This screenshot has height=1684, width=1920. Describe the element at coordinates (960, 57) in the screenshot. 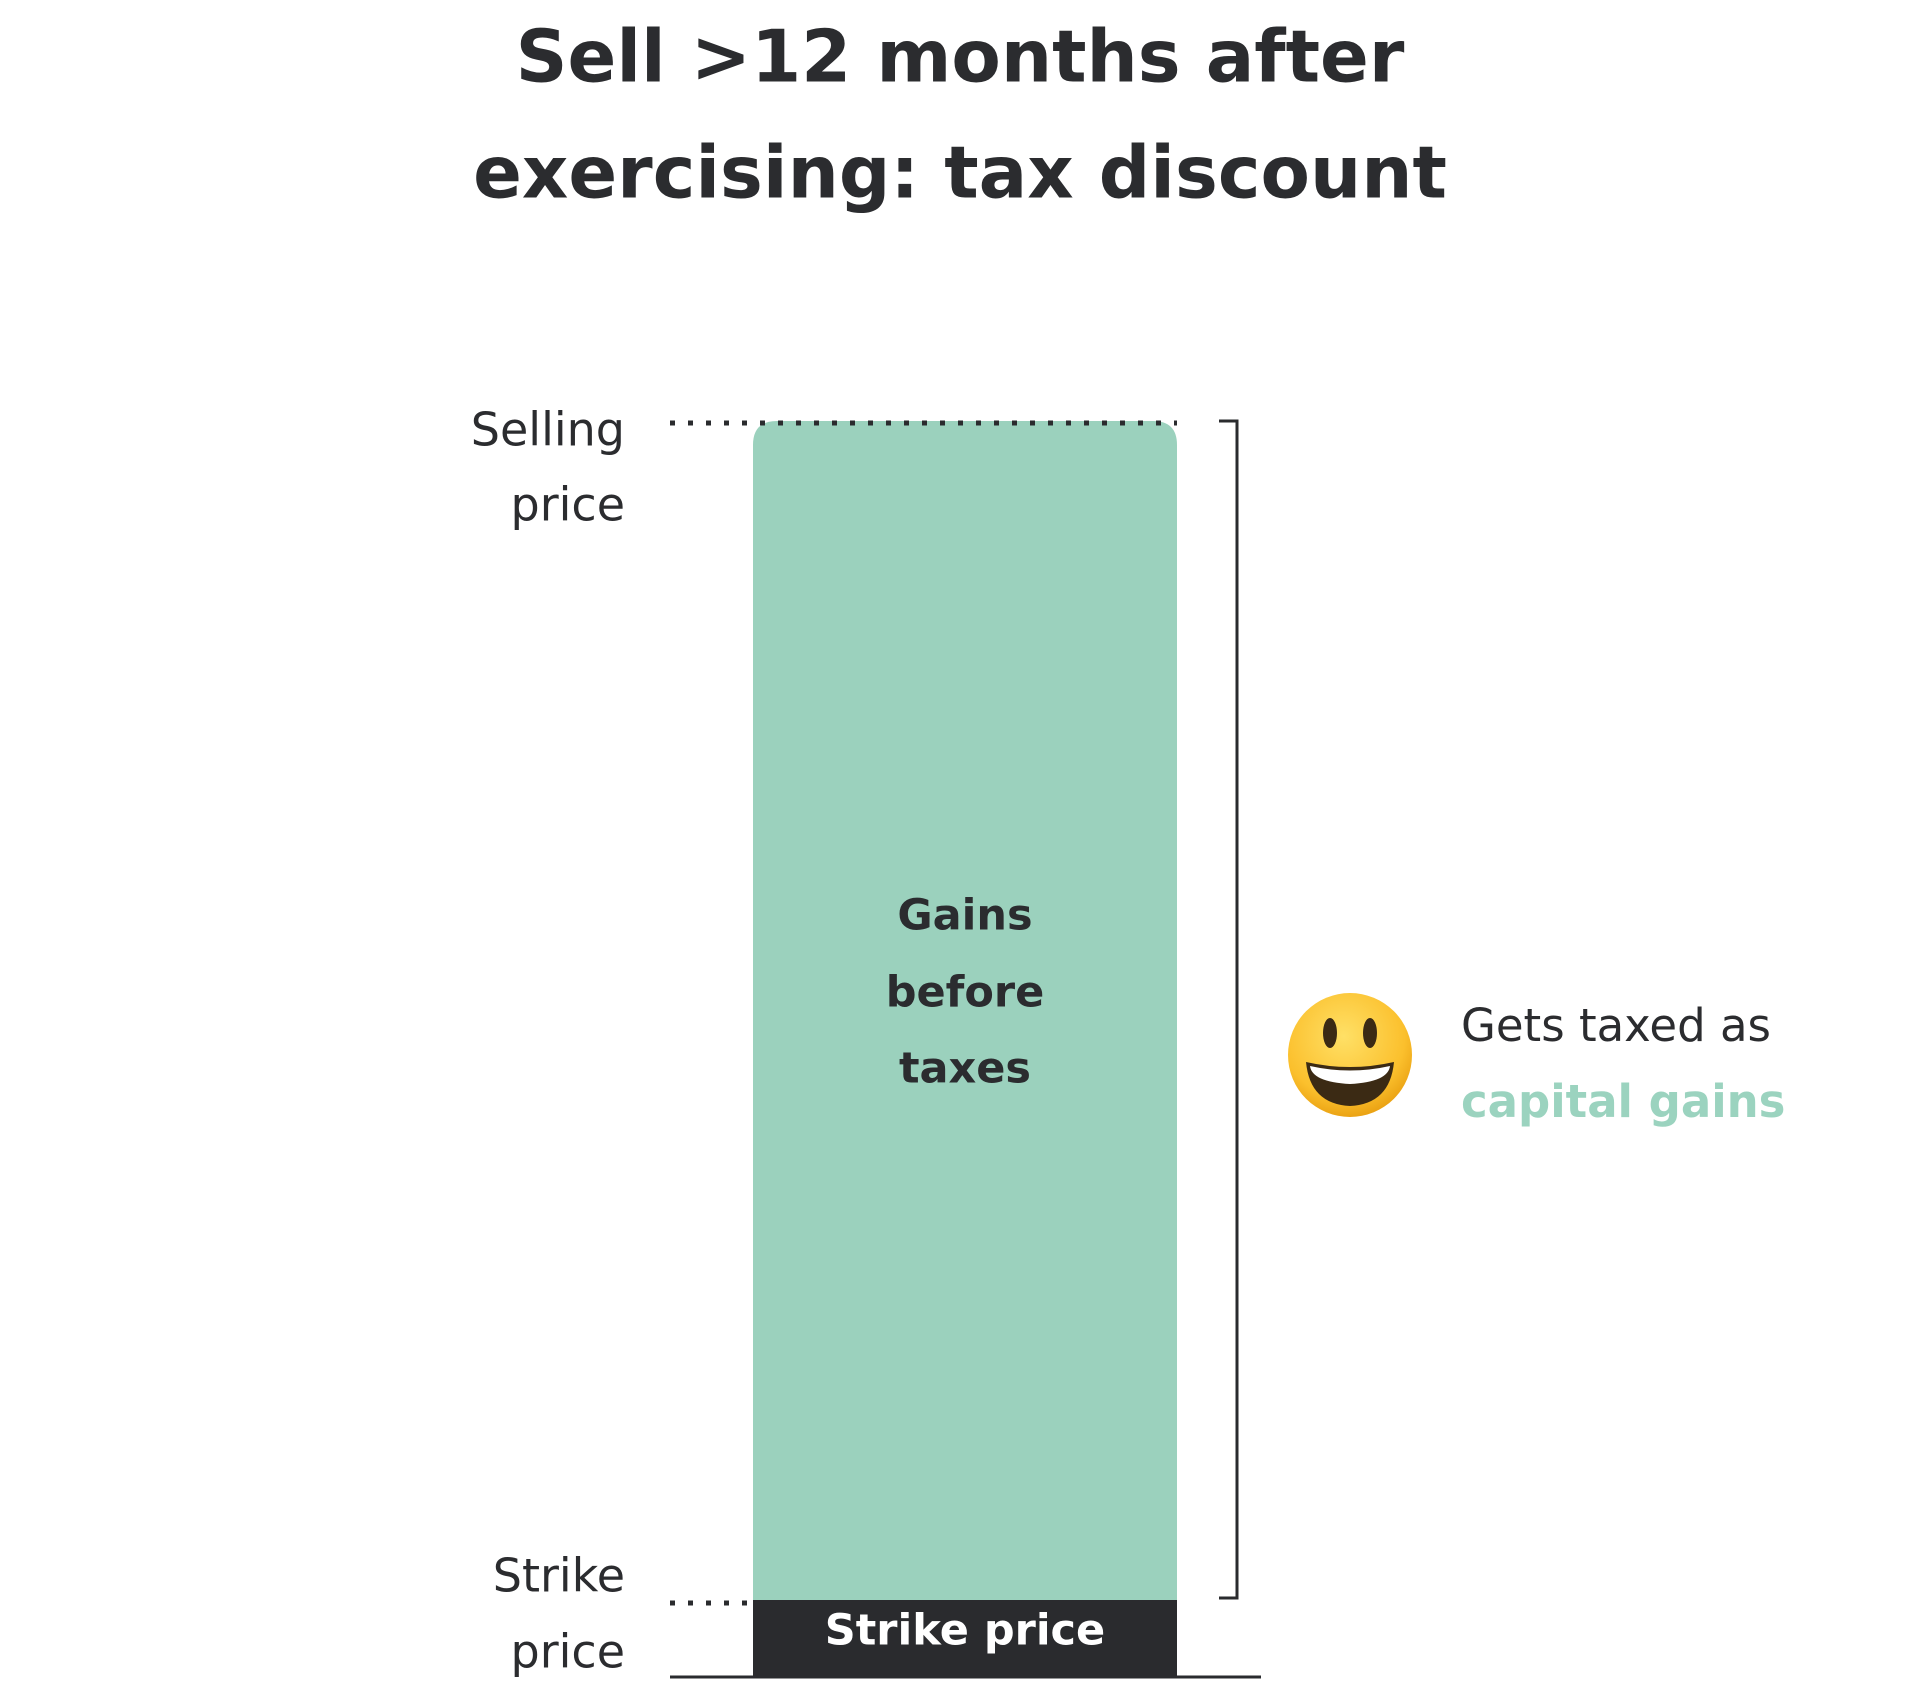

I see `title: Sell >12 months after` at that location.